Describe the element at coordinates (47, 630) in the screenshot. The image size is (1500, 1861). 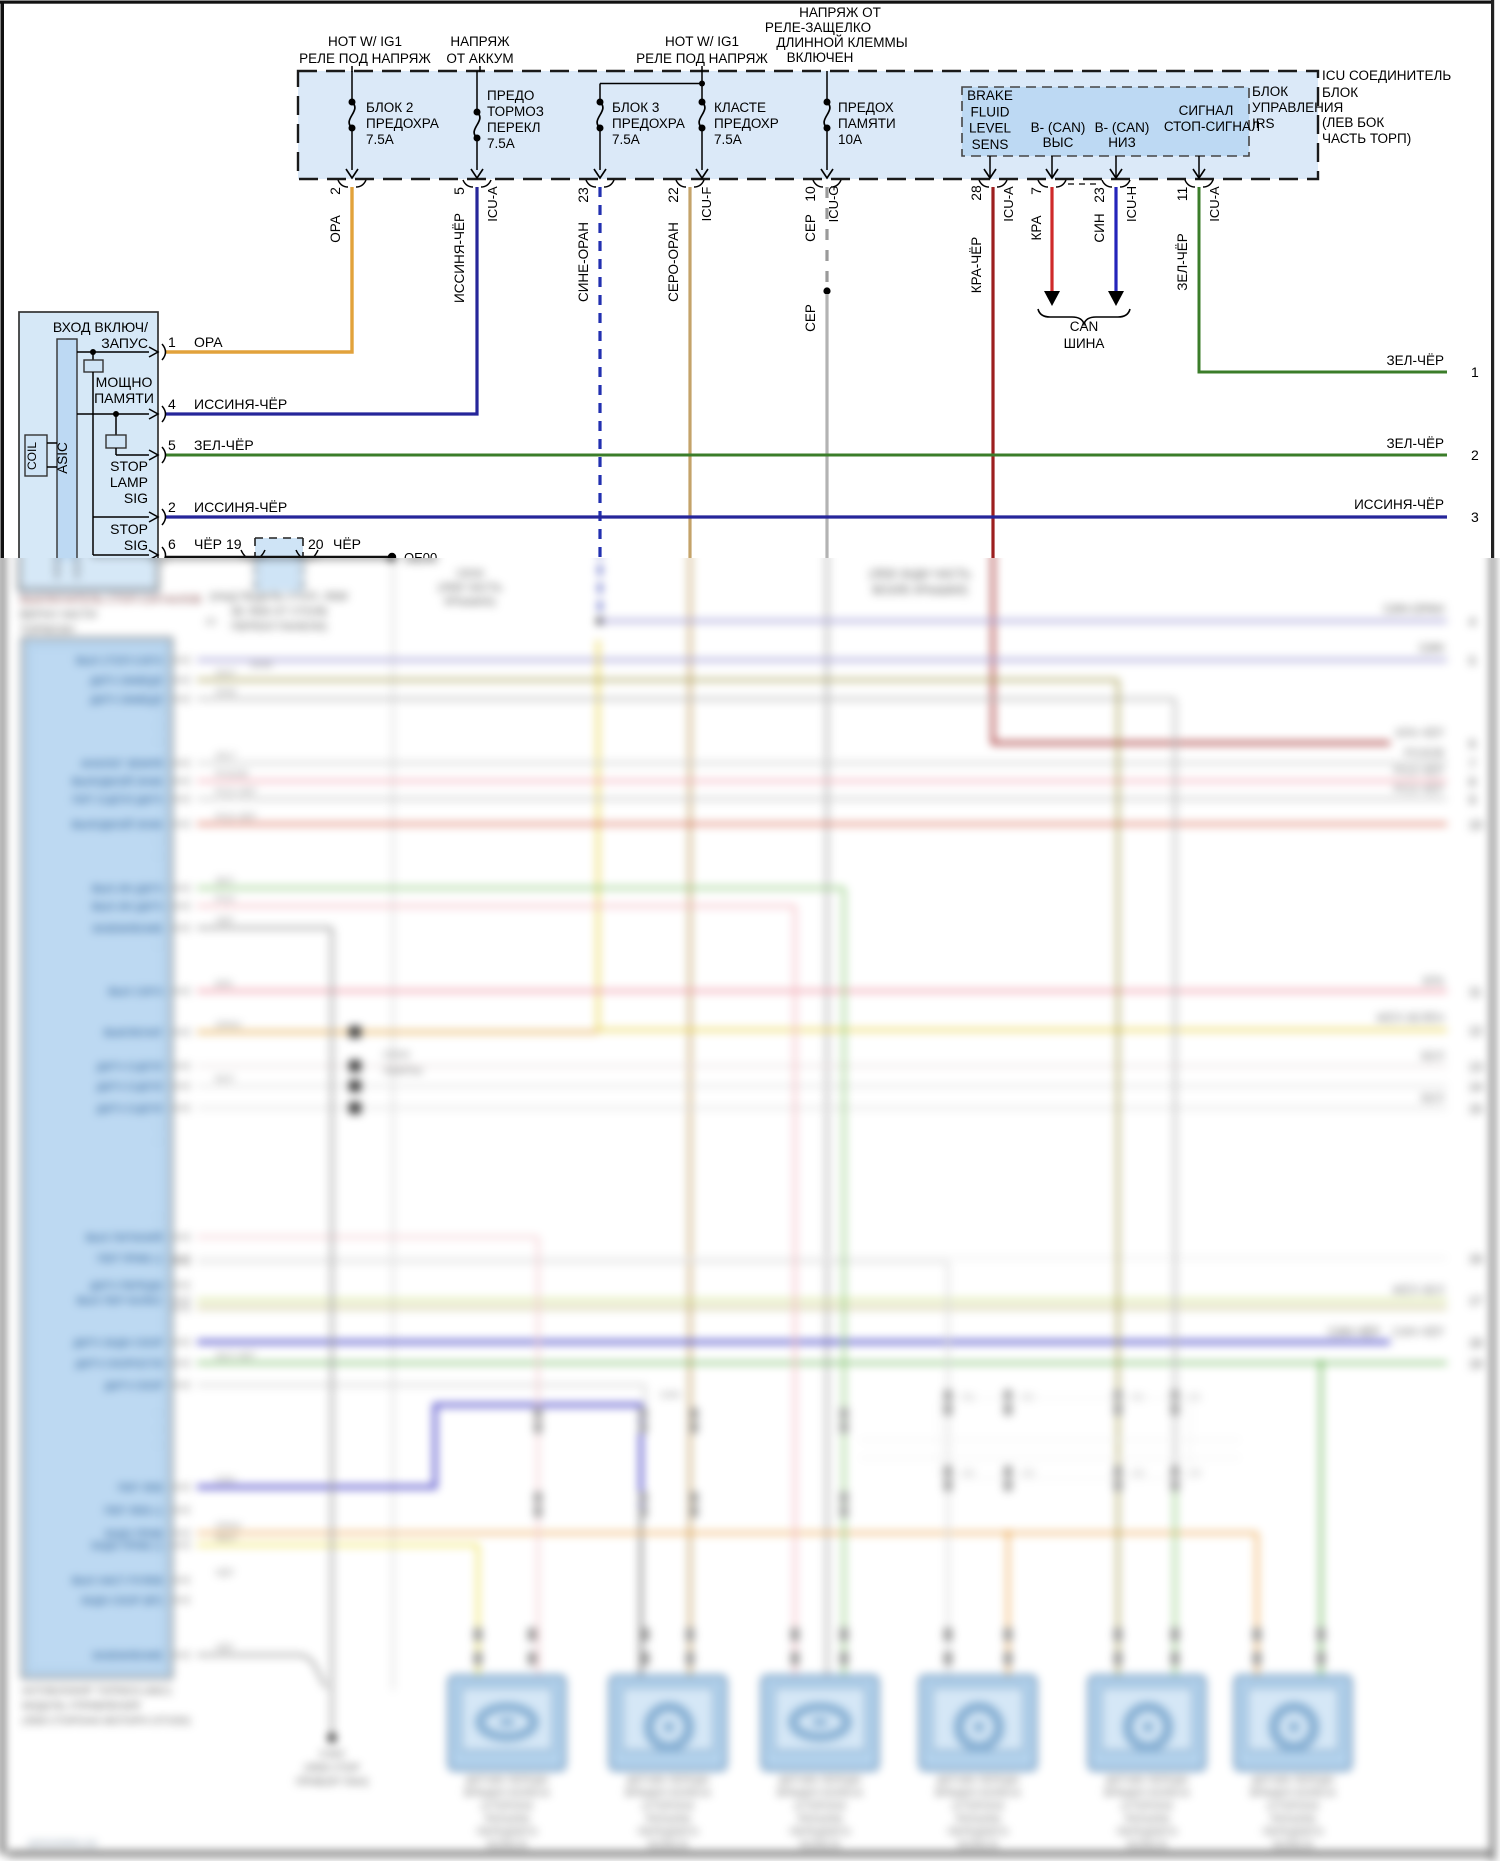
I see `svg-text: ТОРМОЗН` at that location.